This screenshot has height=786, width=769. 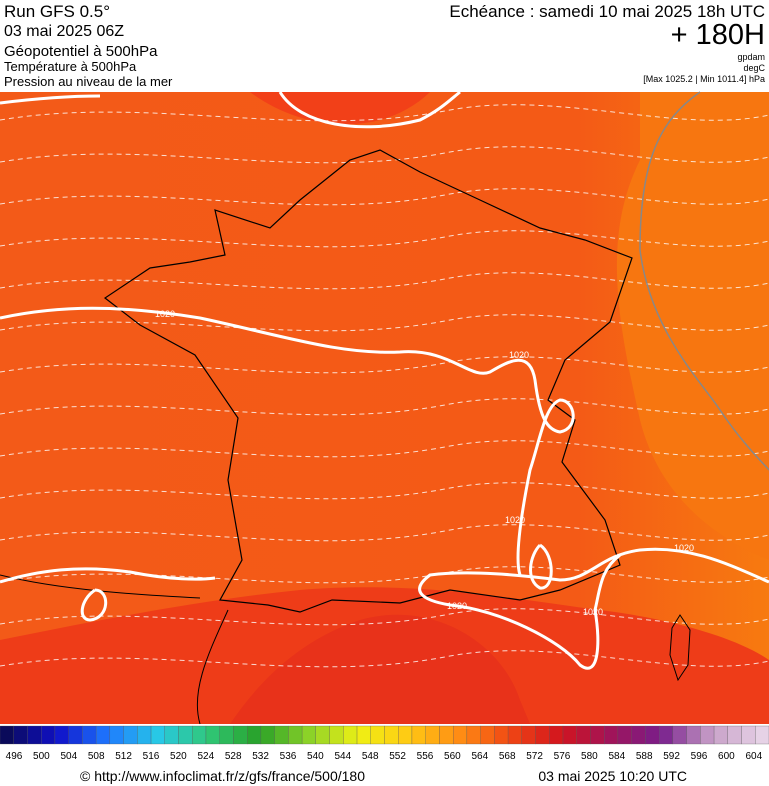 What do you see at coordinates (41, 756) in the screenshot?
I see `colorbar-label: 500` at bounding box center [41, 756].